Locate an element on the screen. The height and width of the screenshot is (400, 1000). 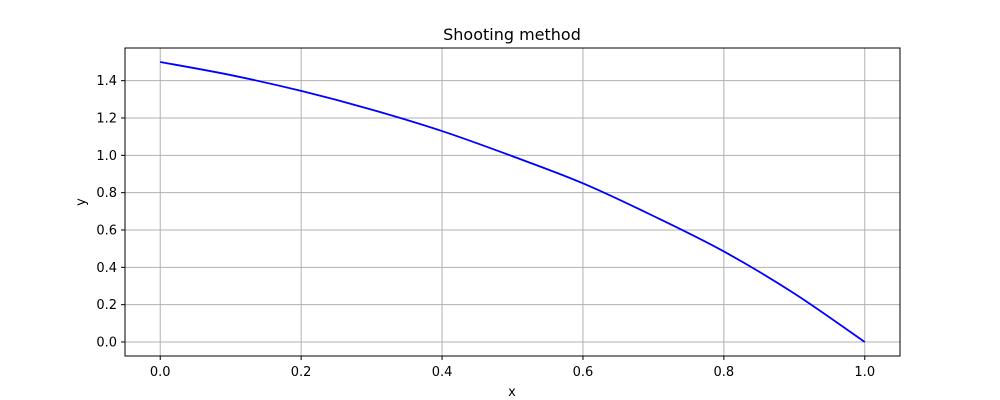
y-tick-label: 0.4 is located at coordinates (106, 268).